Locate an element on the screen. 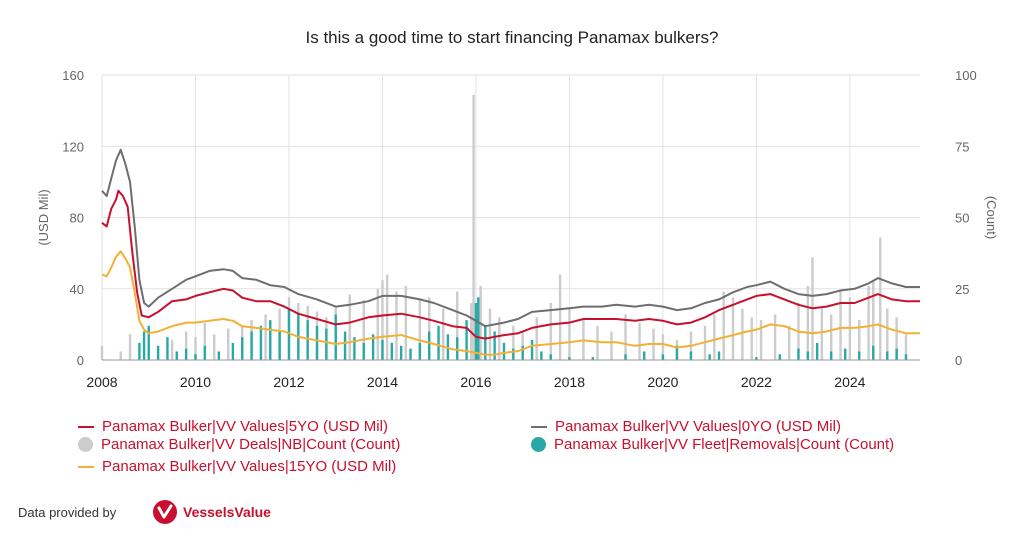 Image resolution: width=1024 pixels, height=536 pixels. brand-logo: VesselsValue is located at coordinates (211, 512).